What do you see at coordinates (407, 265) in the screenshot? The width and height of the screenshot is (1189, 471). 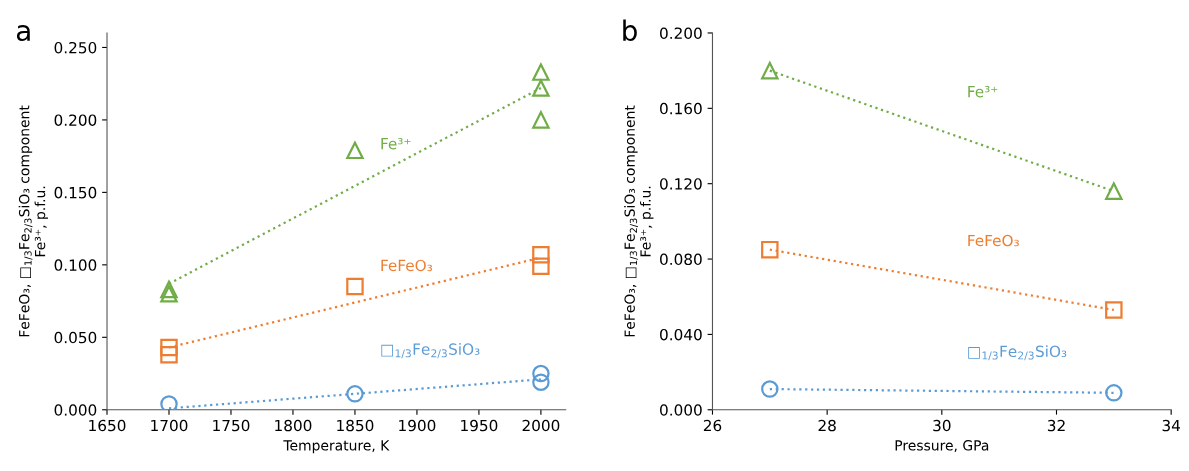 I see `series-label: FeFeO₃` at bounding box center [407, 265].